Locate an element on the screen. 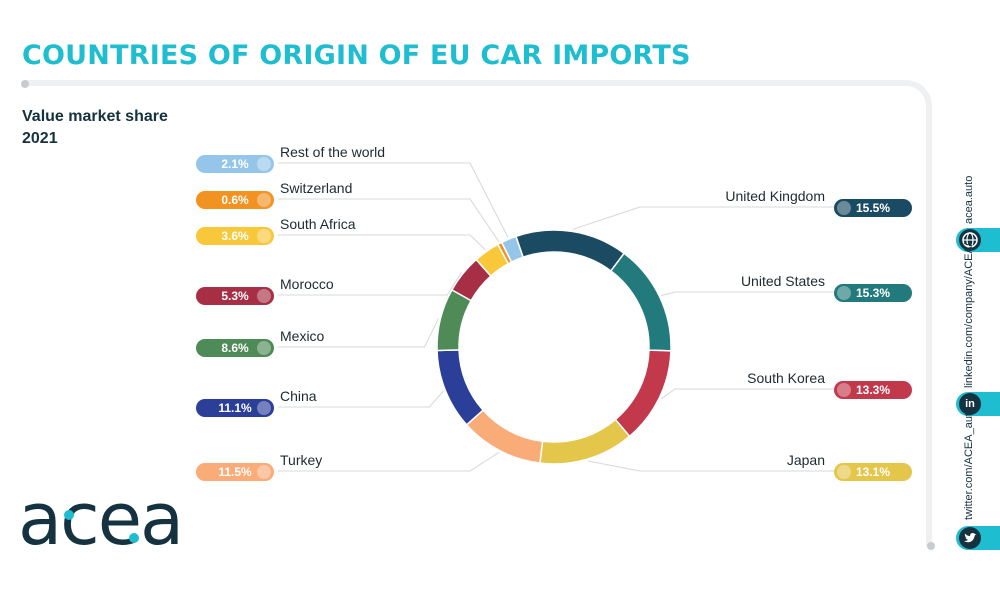 The width and height of the screenshot is (1000, 600). value-label-japan: 13.1% is located at coordinates (873, 472).